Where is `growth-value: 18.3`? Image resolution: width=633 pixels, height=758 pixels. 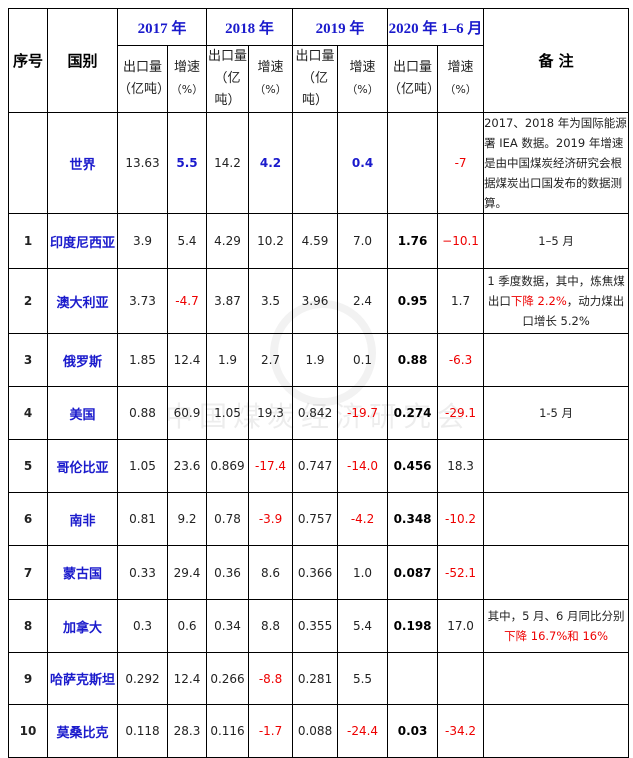
growth-value: 18.3 is located at coordinates (461, 466).